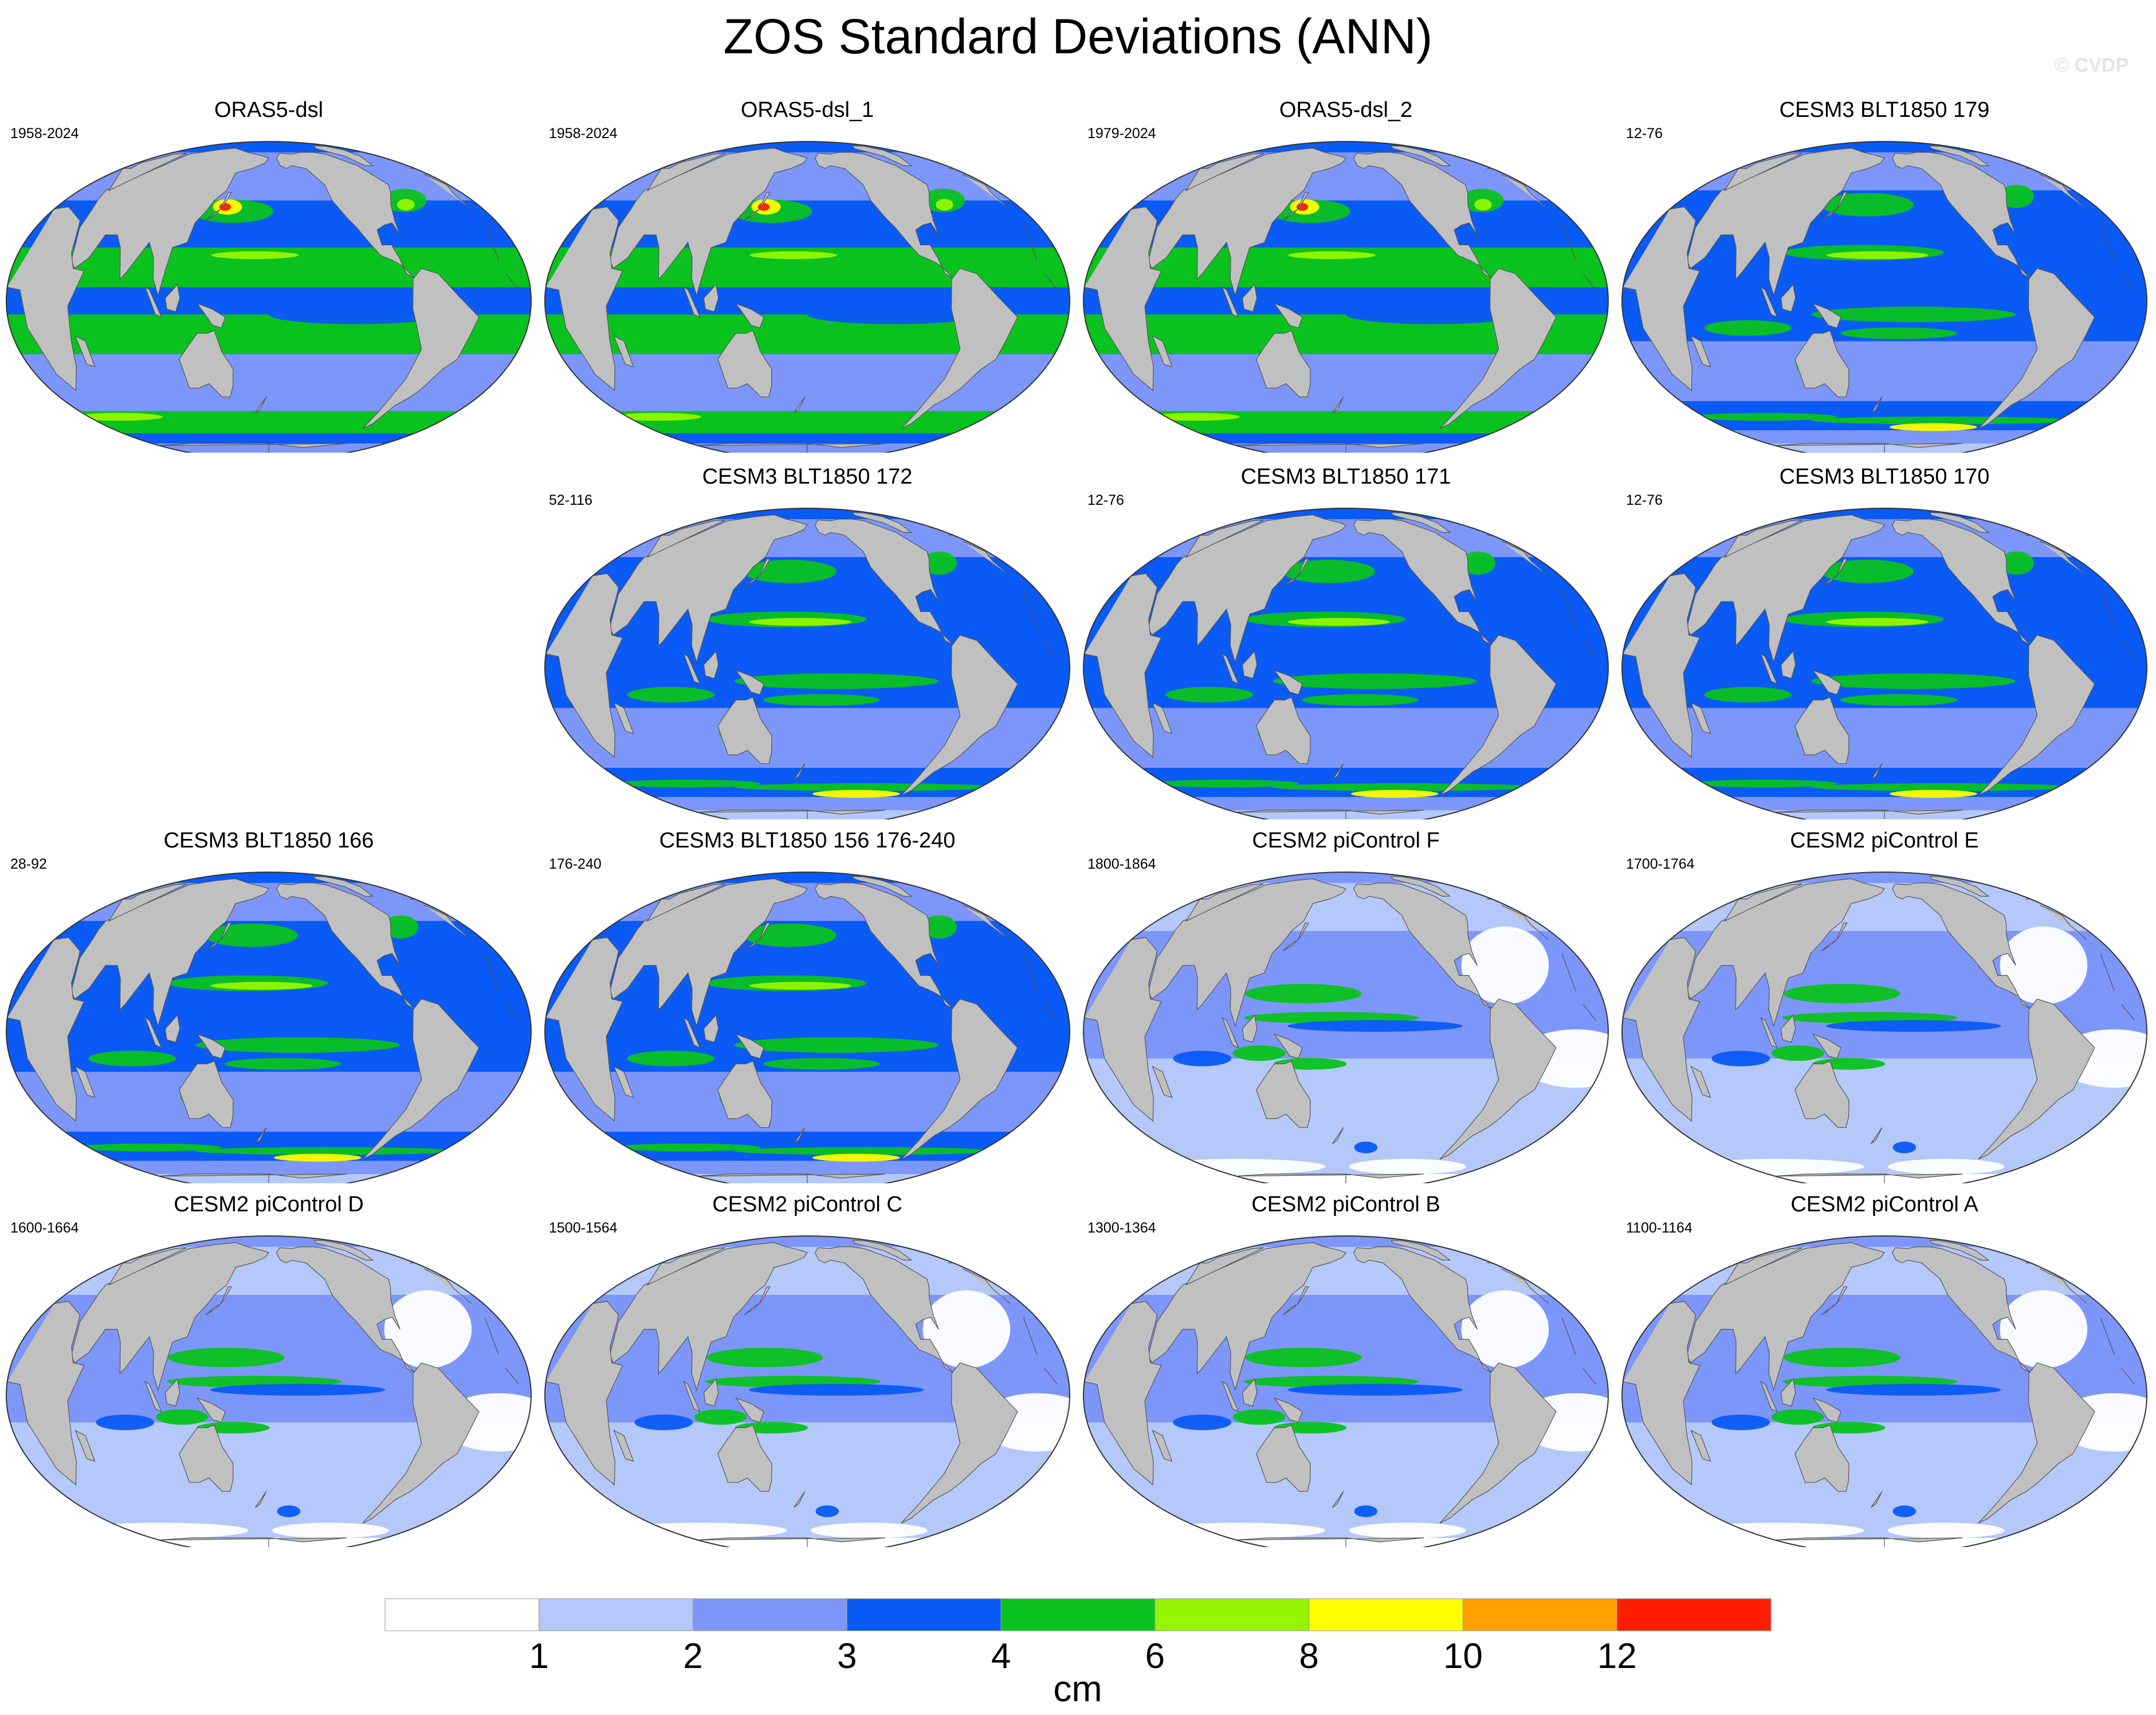 This screenshot has width=2156, height=1715. What do you see at coordinates (1346, 1369) in the screenshot?
I see `map-panel: CESM2 piControl B 1300-1364` at bounding box center [1346, 1369].